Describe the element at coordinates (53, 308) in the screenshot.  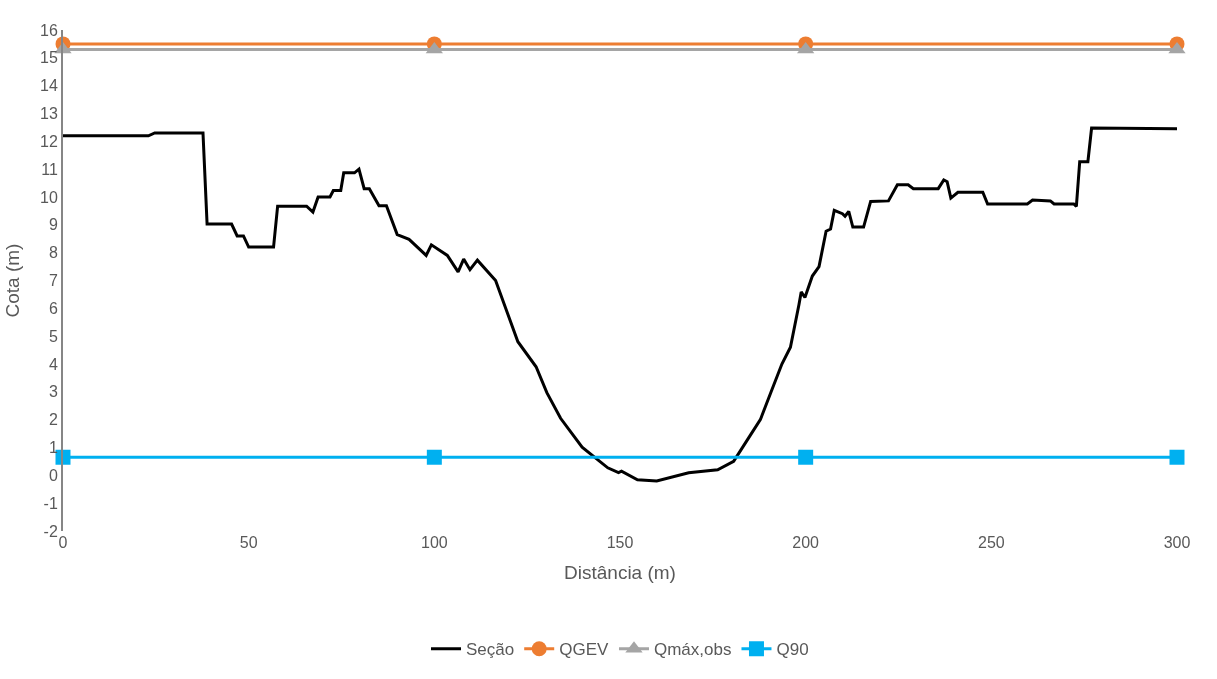
I see `y-tick-label: 6` at that location.